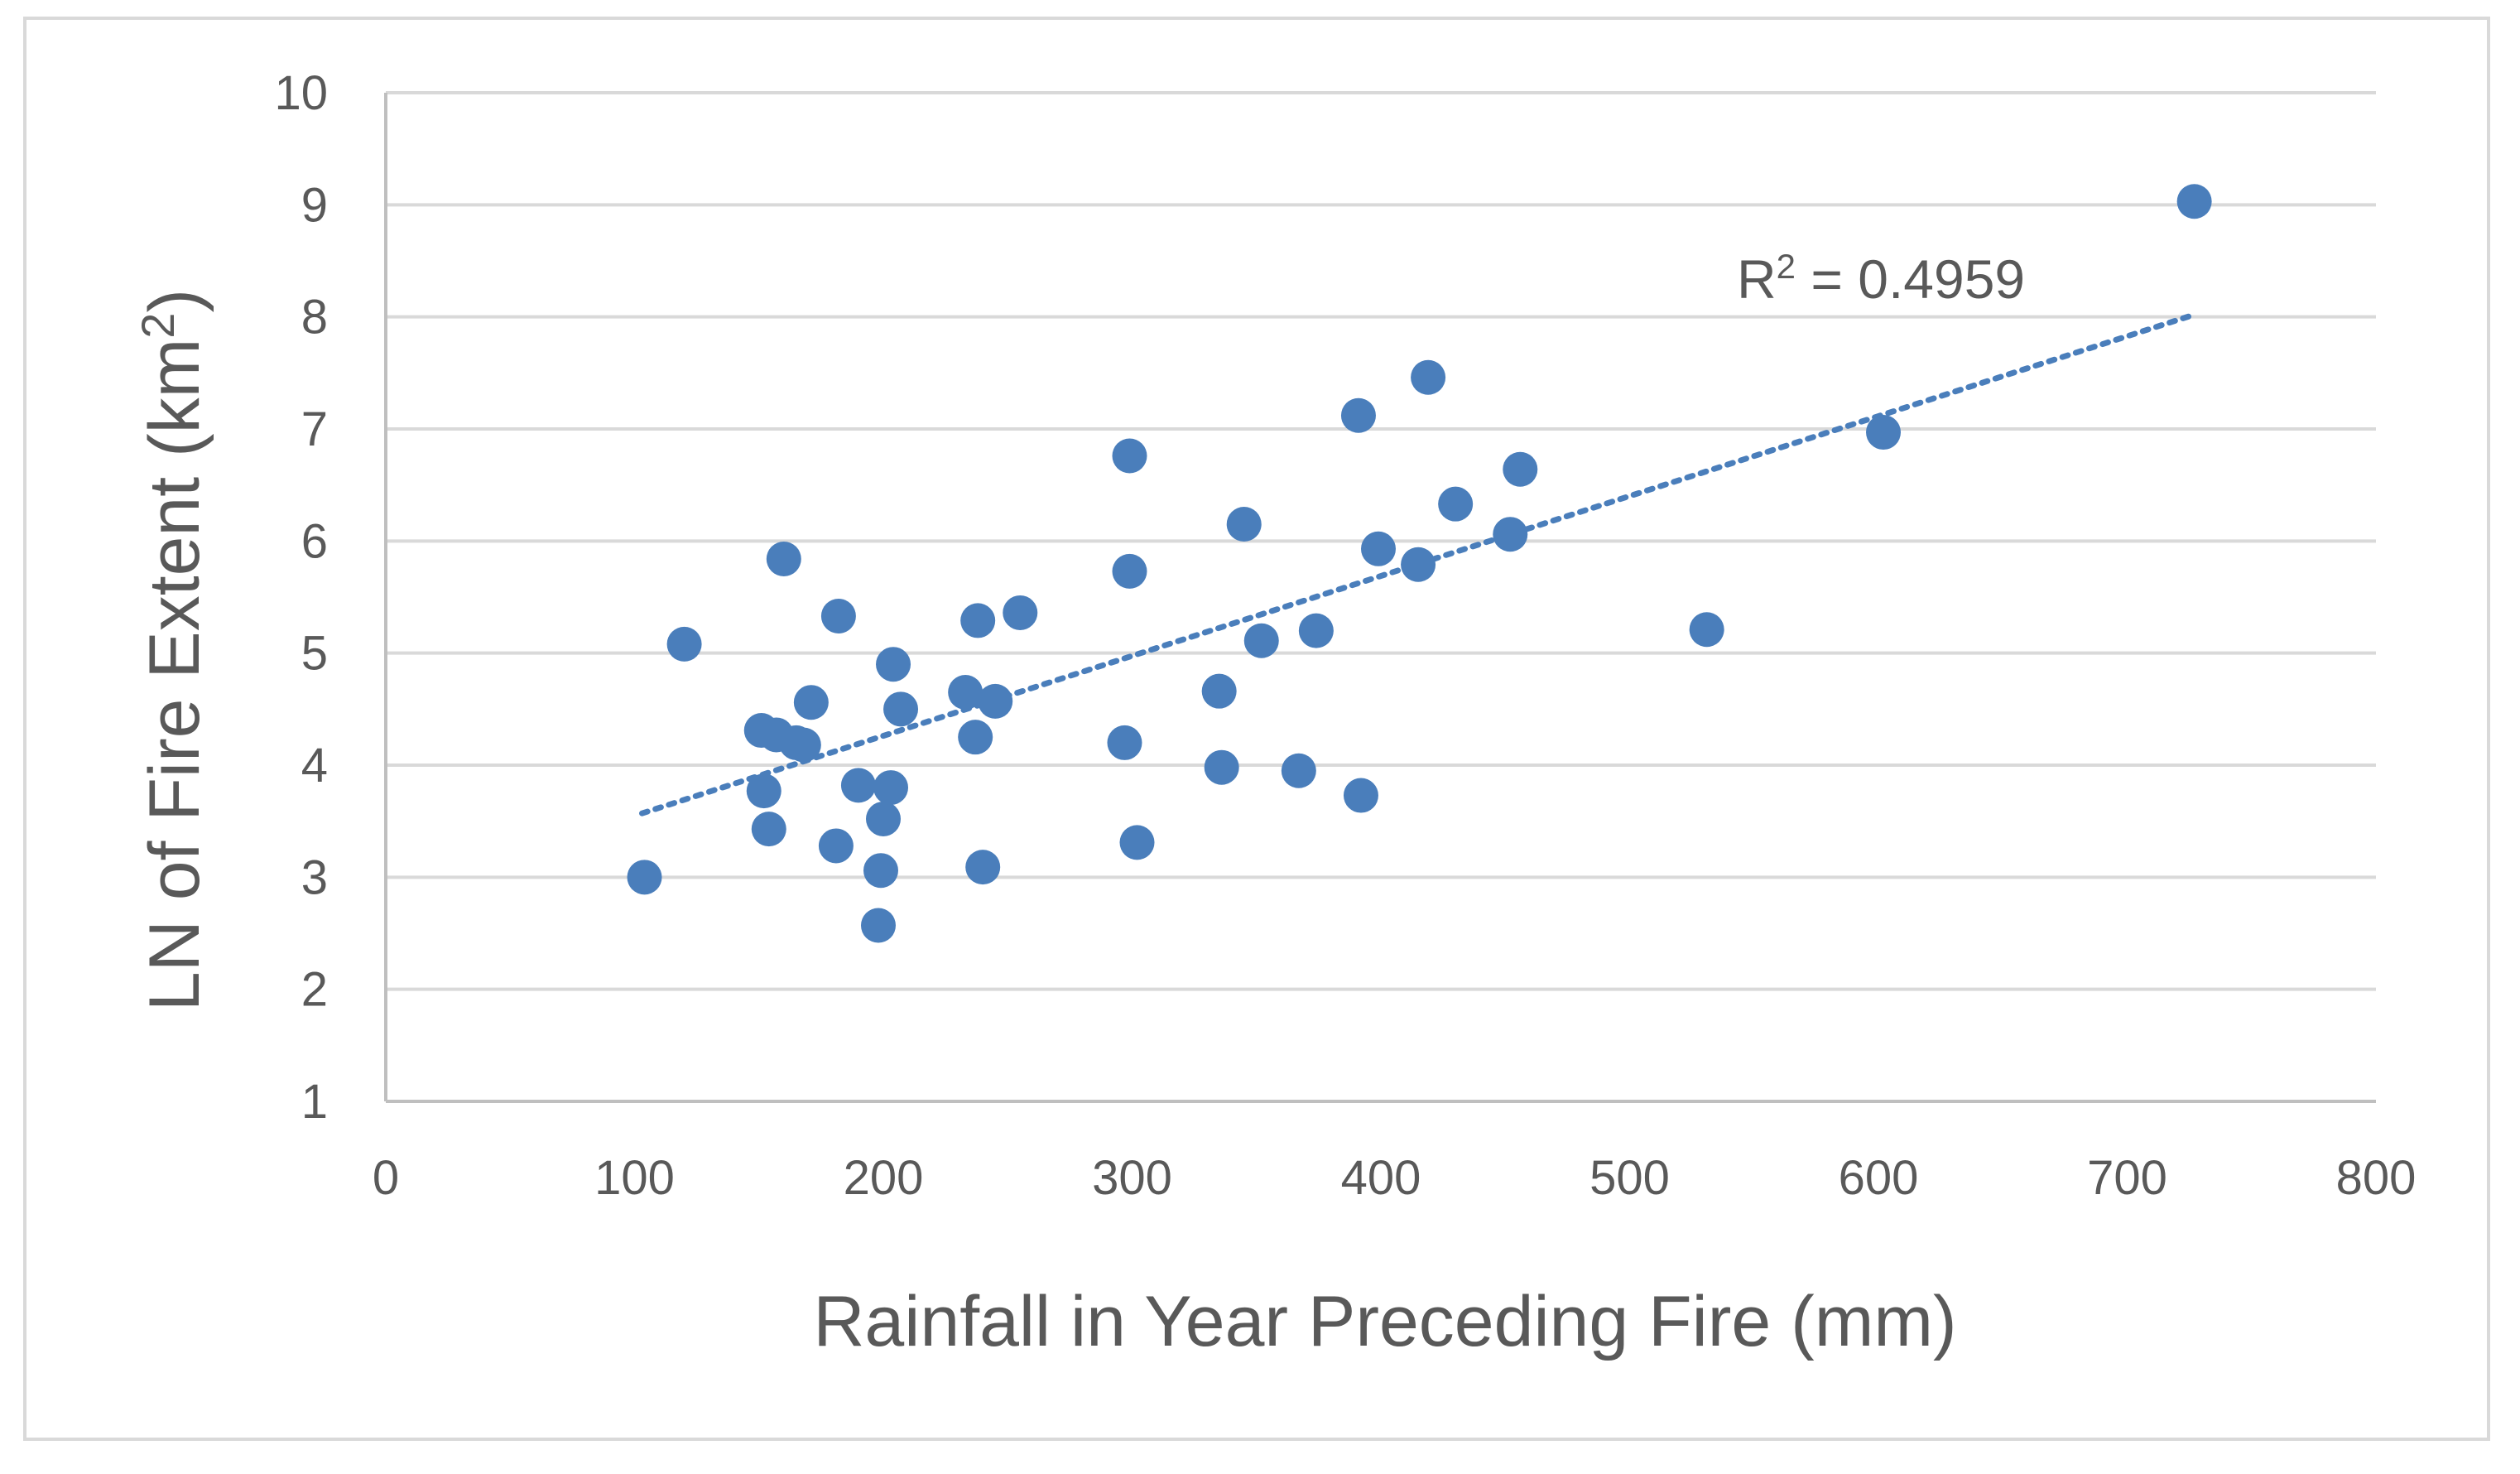 Image resolution: width=2520 pixels, height=1474 pixels. What do you see at coordinates (2127, 1178) in the screenshot?
I see `x-tick-label-700: 700` at bounding box center [2127, 1178].